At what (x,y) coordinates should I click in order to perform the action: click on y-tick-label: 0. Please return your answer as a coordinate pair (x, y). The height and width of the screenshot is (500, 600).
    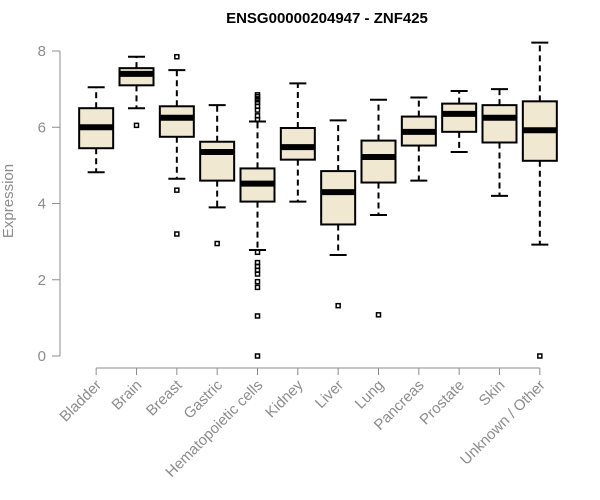
    Looking at the image, I should click on (42, 356).